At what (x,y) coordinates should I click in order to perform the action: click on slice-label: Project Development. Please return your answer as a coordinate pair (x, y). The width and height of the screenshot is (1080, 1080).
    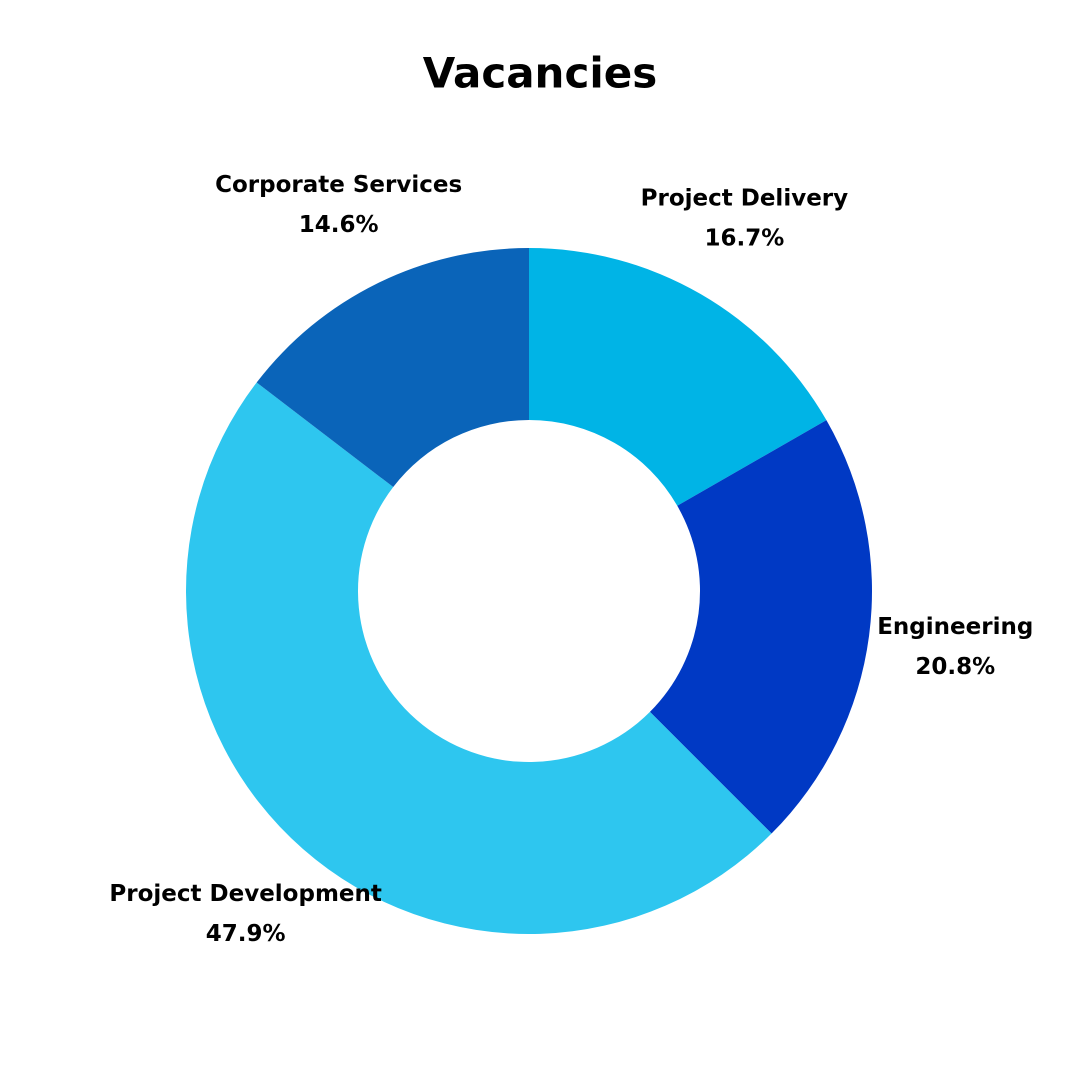
    Looking at the image, I should click on (245, 894).